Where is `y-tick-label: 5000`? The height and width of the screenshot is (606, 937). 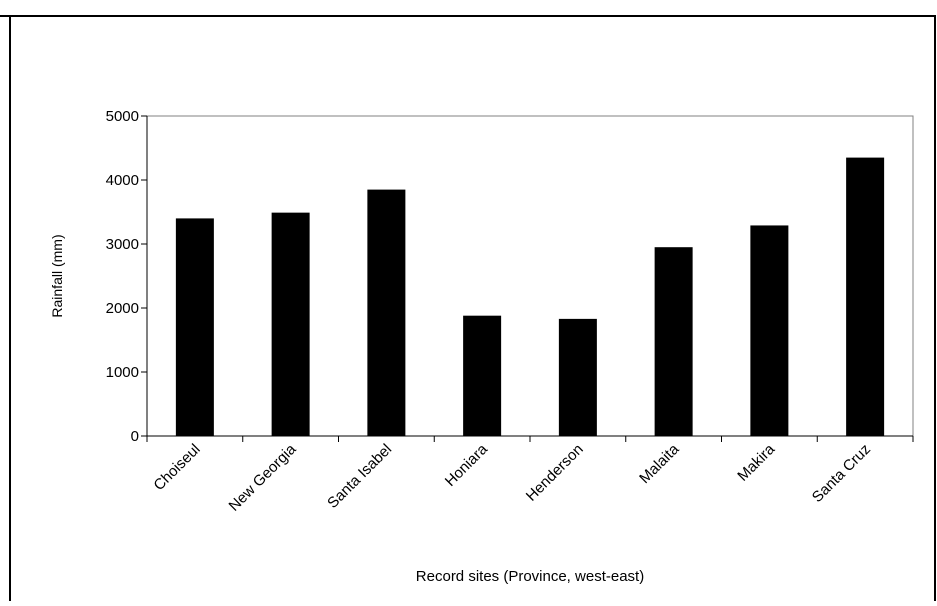
y-tick-label: 5000 is located at coordinates (122, 116).